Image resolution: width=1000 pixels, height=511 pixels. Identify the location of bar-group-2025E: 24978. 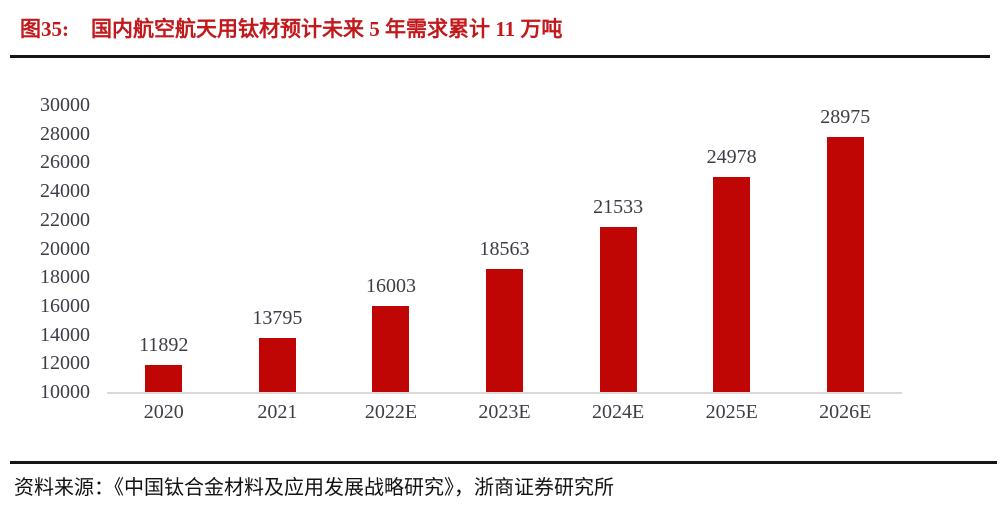
(732, 248).